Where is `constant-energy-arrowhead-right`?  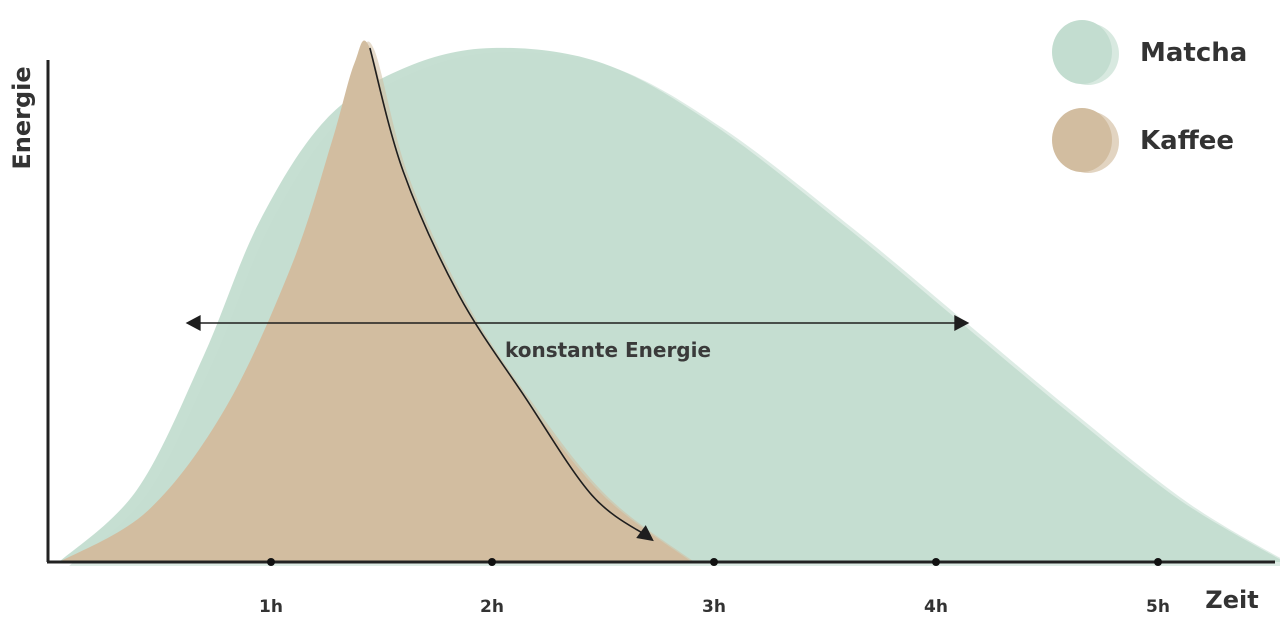 constant-energy-arrowhead-right is located at coordinates (962, 322).